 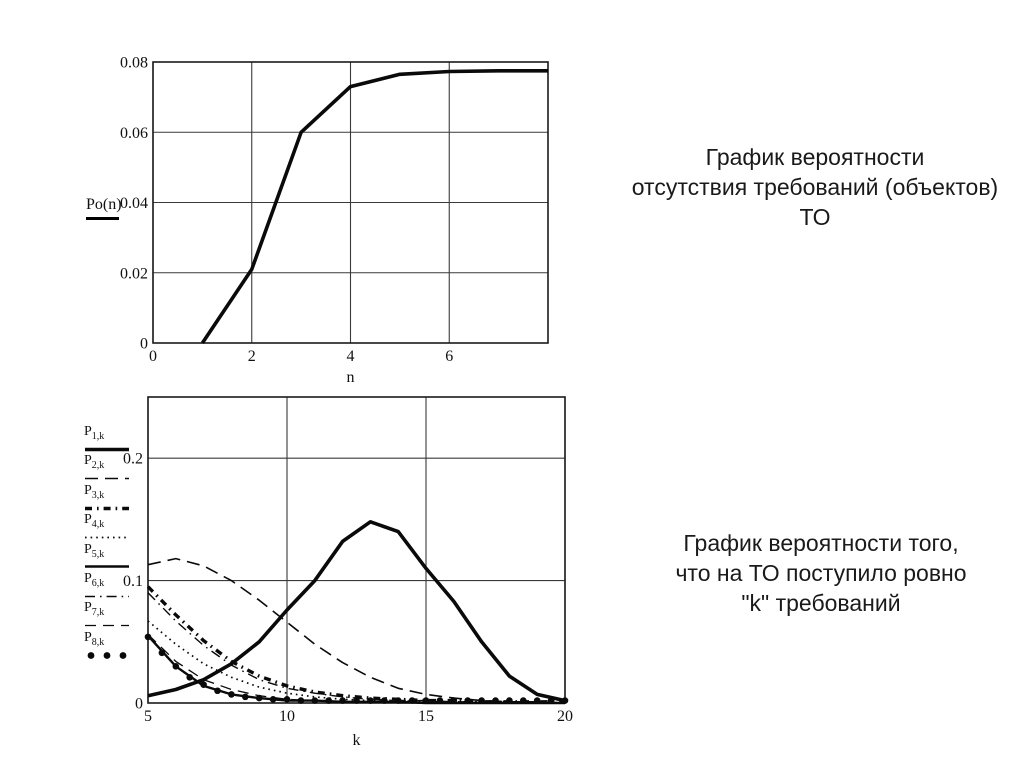 What do you see at coordinates (134, 133) in the screenshot?
I see `y-tick-label: 0.06` at bounding box center [134, 133].